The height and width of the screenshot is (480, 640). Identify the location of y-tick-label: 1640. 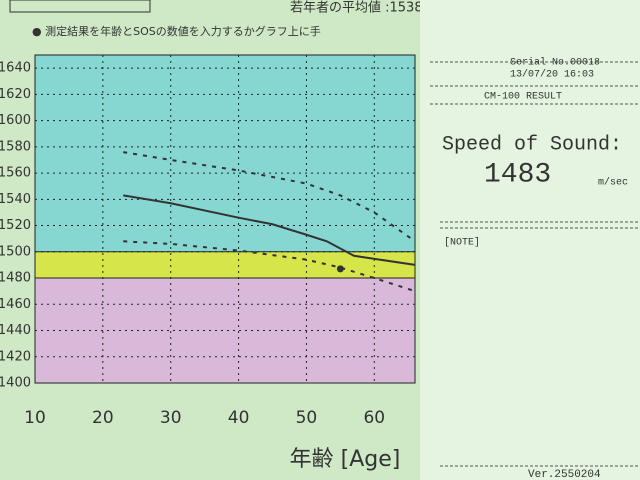
(15, 68).